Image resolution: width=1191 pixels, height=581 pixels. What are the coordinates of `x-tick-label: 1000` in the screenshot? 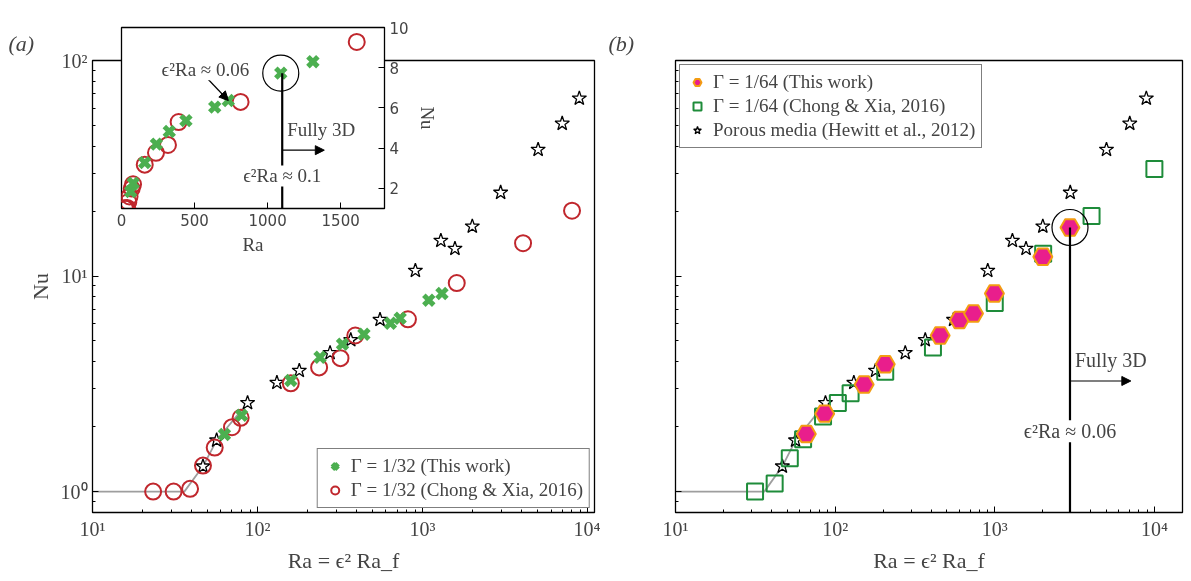 It's located at (267, 220).